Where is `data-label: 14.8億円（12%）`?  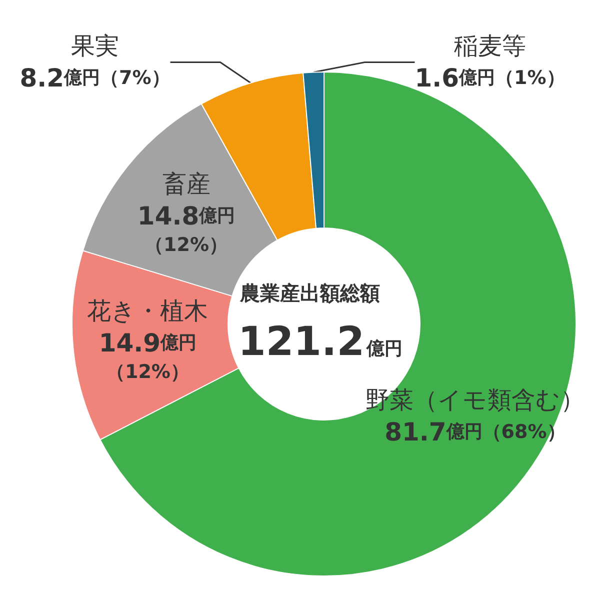
data-label: 14.8億円（12%） is located at coordinates (186, 228).